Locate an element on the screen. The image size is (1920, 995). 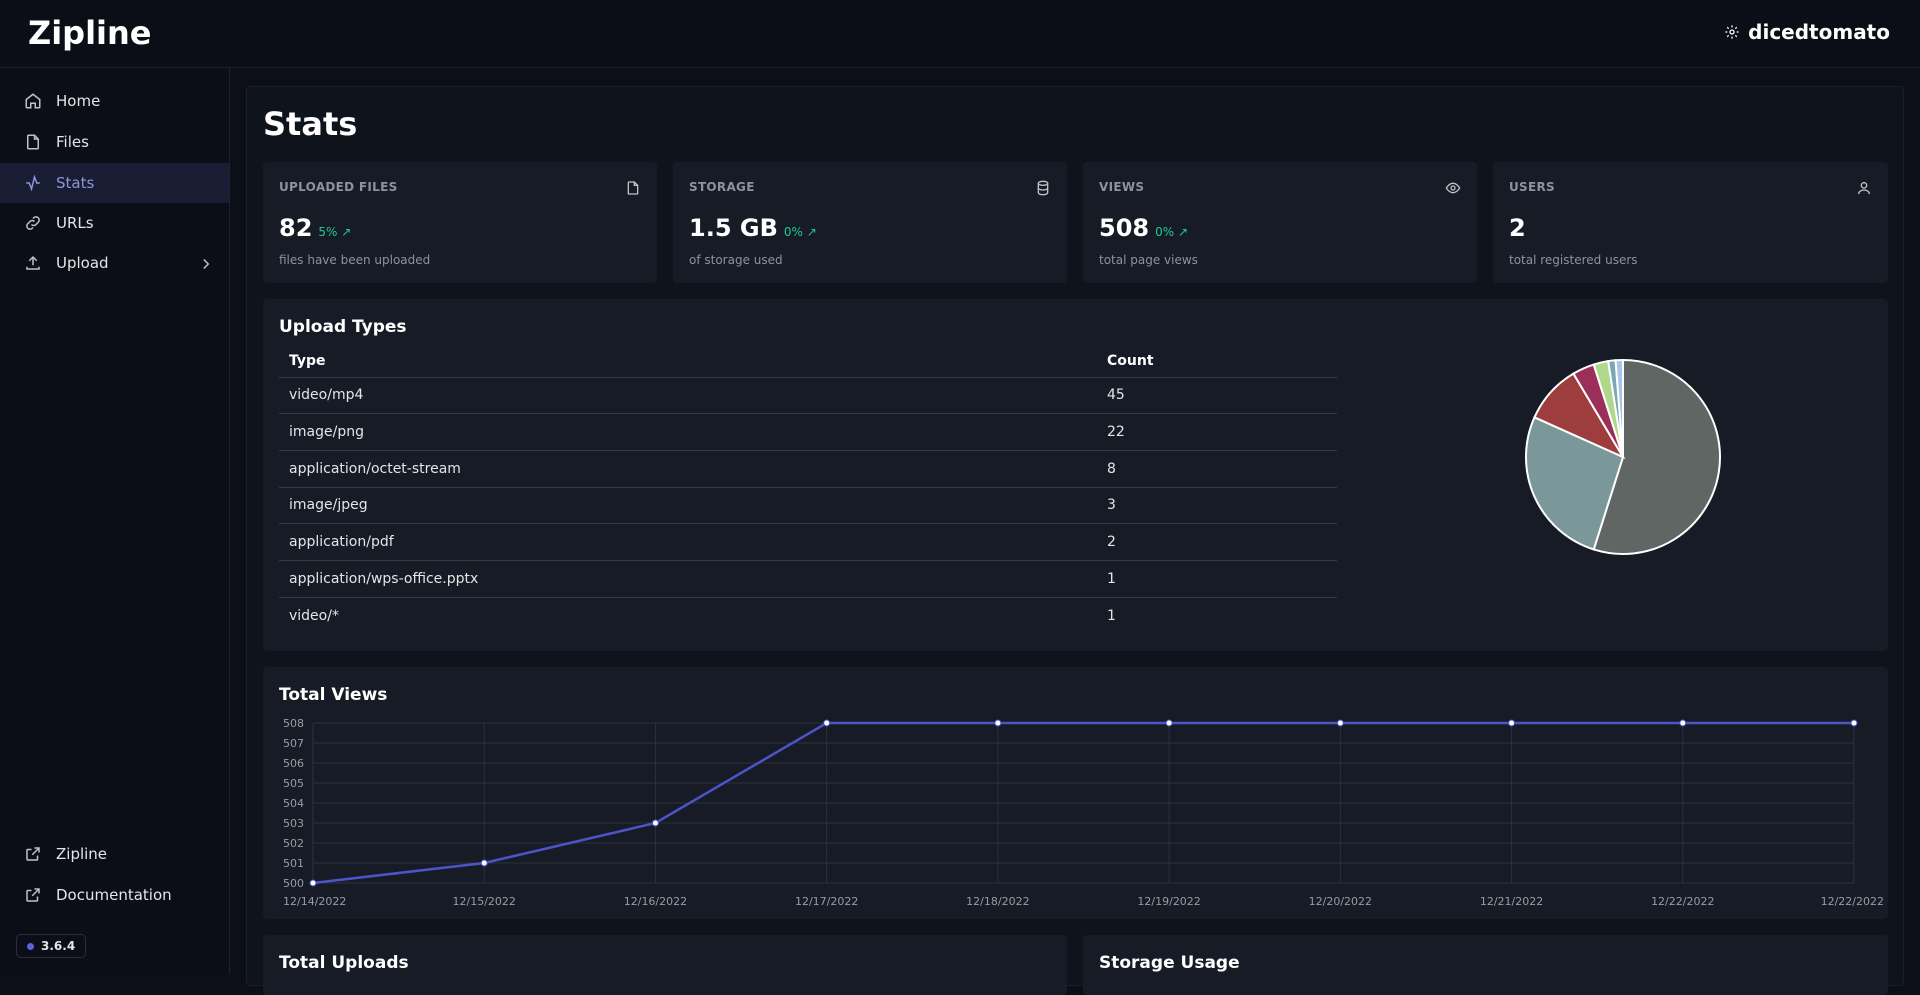
upload-types-pie-chart is located at coordinates (1623, 456).